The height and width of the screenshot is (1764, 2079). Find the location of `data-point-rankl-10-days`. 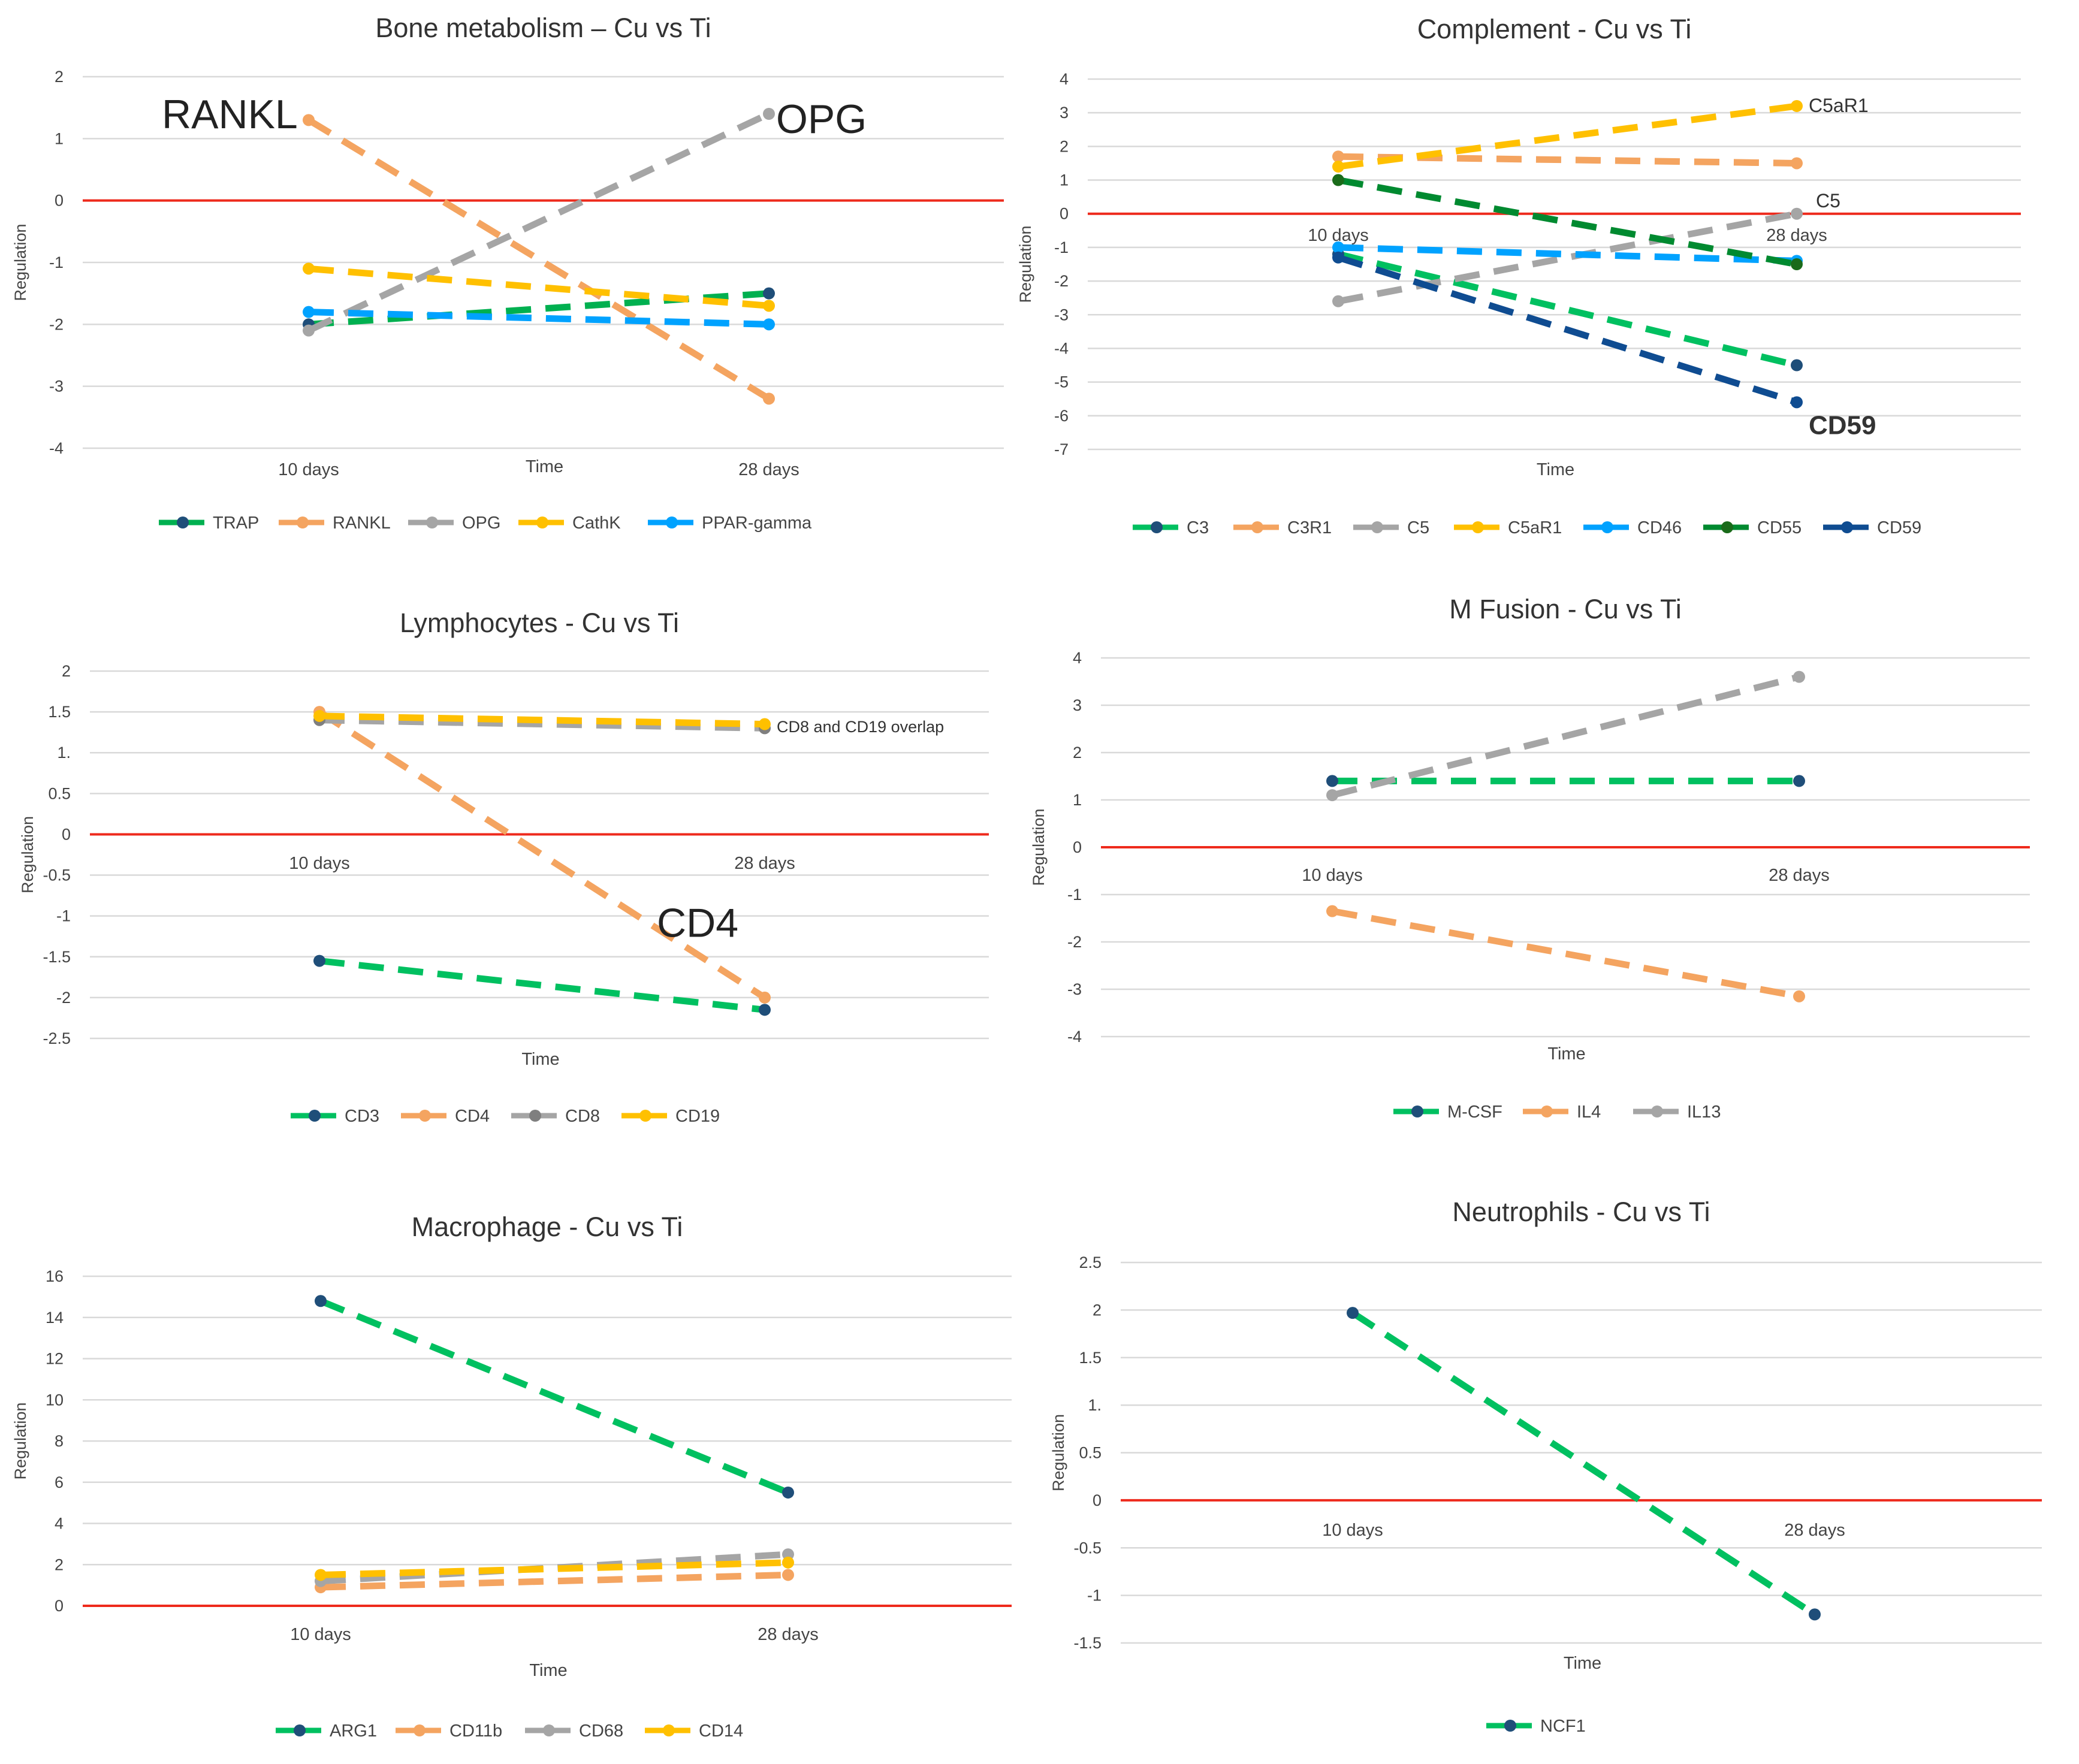

data-point-rankl-10-days is located at coordinates (309, 120).